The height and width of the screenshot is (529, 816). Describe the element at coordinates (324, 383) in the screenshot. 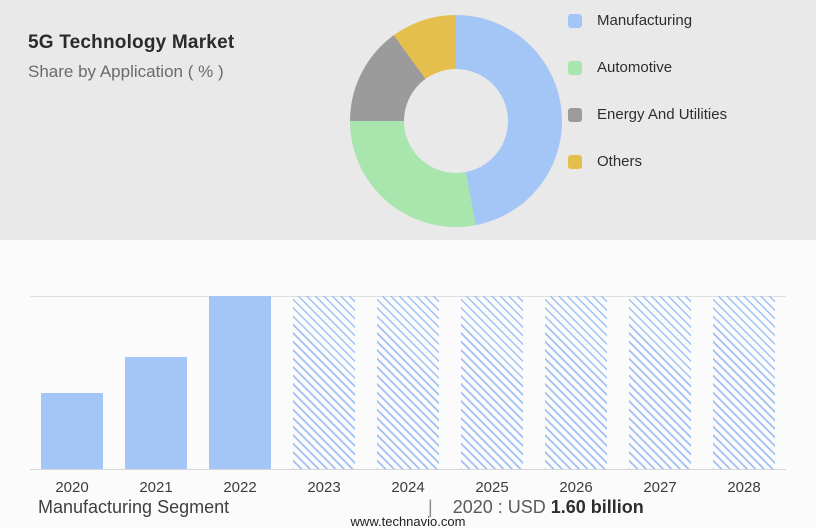

I see `forecast-bar-2023` at that location.